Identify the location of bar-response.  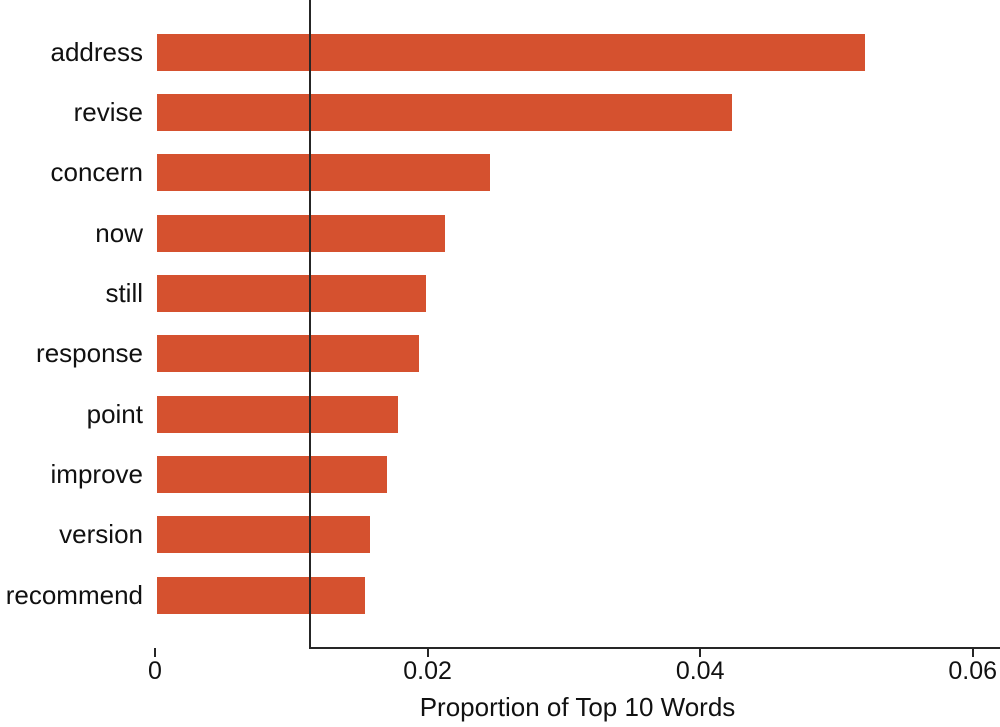
(288, 354).